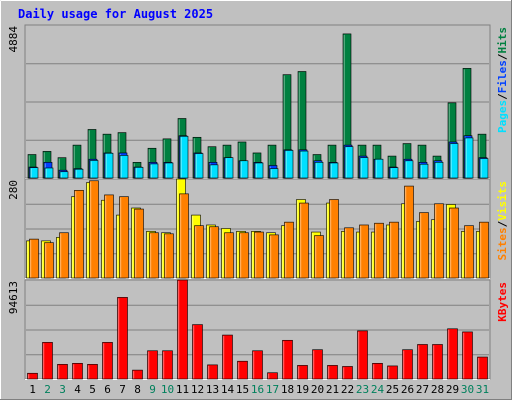 Image resolution: width=512 pixels, height=400 pixels. What do you see at coordinates (378, 389) in the screenshot?
I see `x-tick-label: 24` at bounding box center [378, 389].